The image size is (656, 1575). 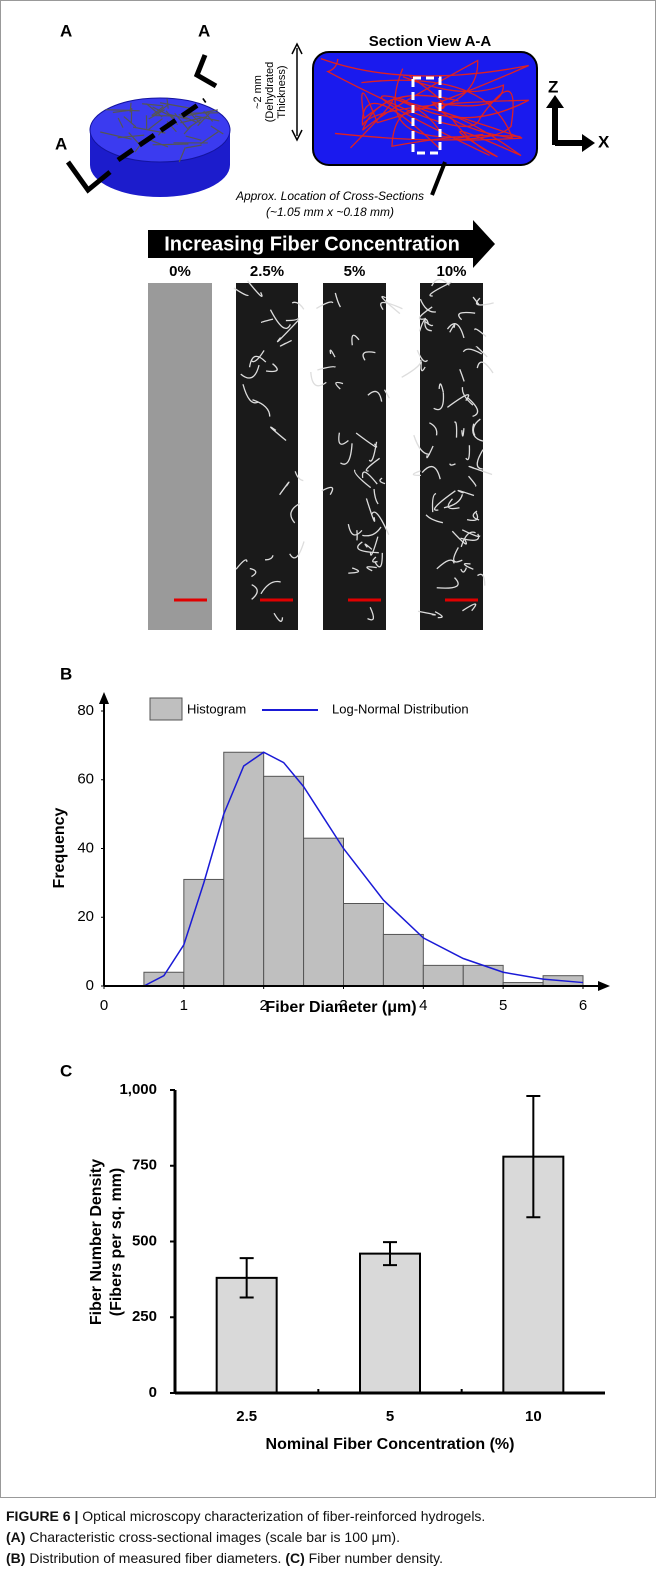 What do you see at coordinates (66, 1070) in the screenshot?
I see `panel-label: C` at bounding box center [66, 1070].